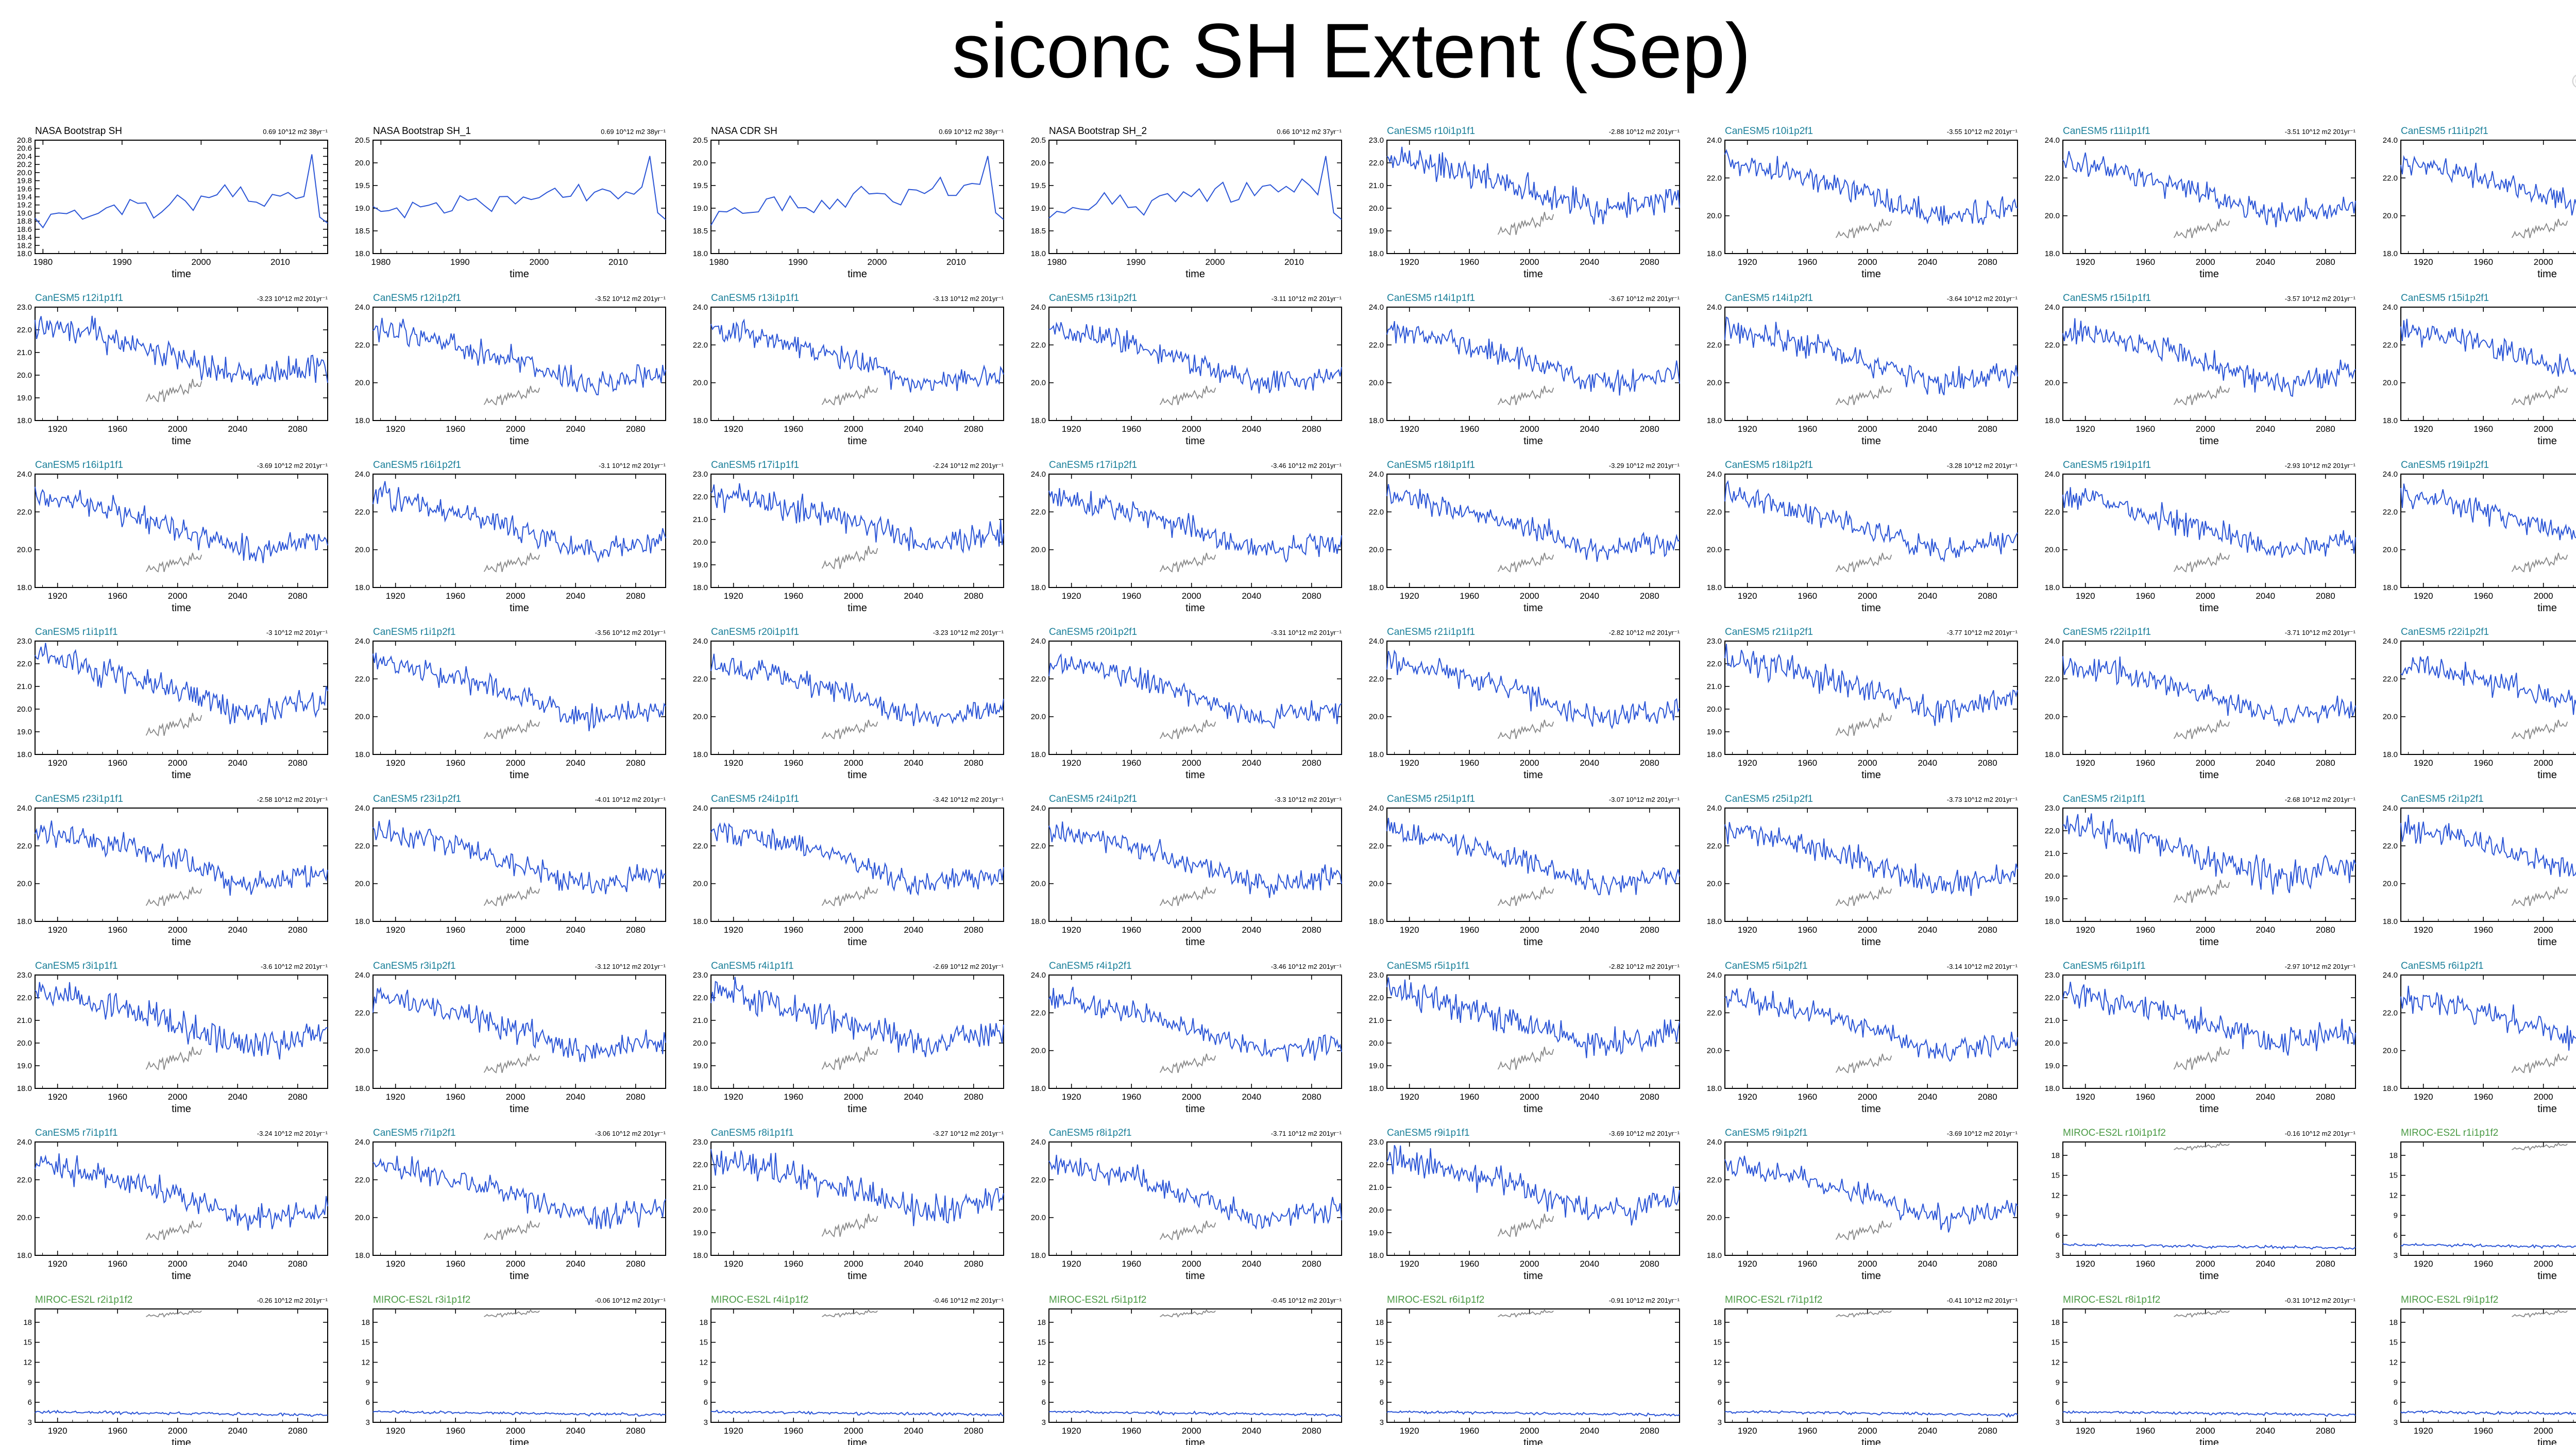 This screenshot has width=2576, height=1445. Describe the element at coordinates (1773, 1300) in the screenshot. I see `panel-title: MIROC-ES2L r7i1p1f2` at that location.